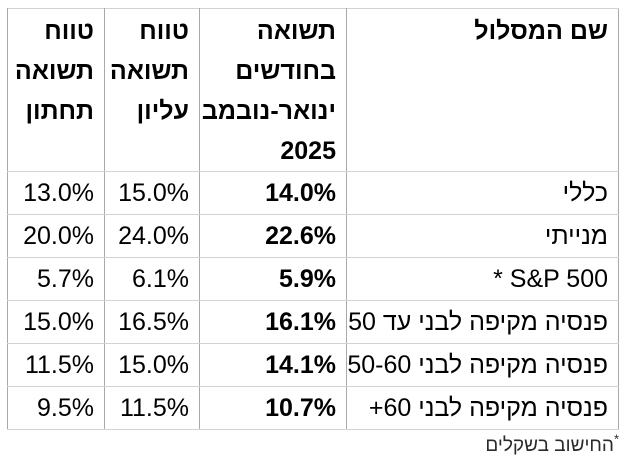 This screenshot has height=466, width=627. What do you see at coordinates (273, 90) in the screenshot?
I see `header-return-jan-nov-2025: תשואה בחודשים ינואר-נובמבר 2025` at bounding box center [273, 90].